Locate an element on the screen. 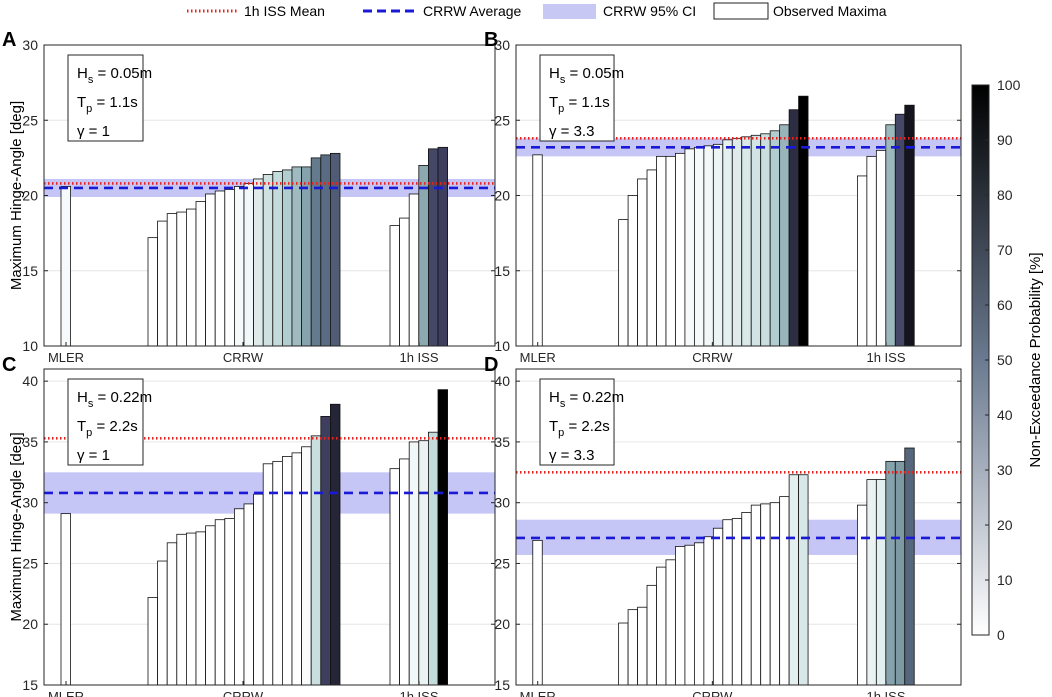 The height and width of the screenshot is (697, 1052). parameter-line: Hs = 0.05m is located at coordinates (586, 75).